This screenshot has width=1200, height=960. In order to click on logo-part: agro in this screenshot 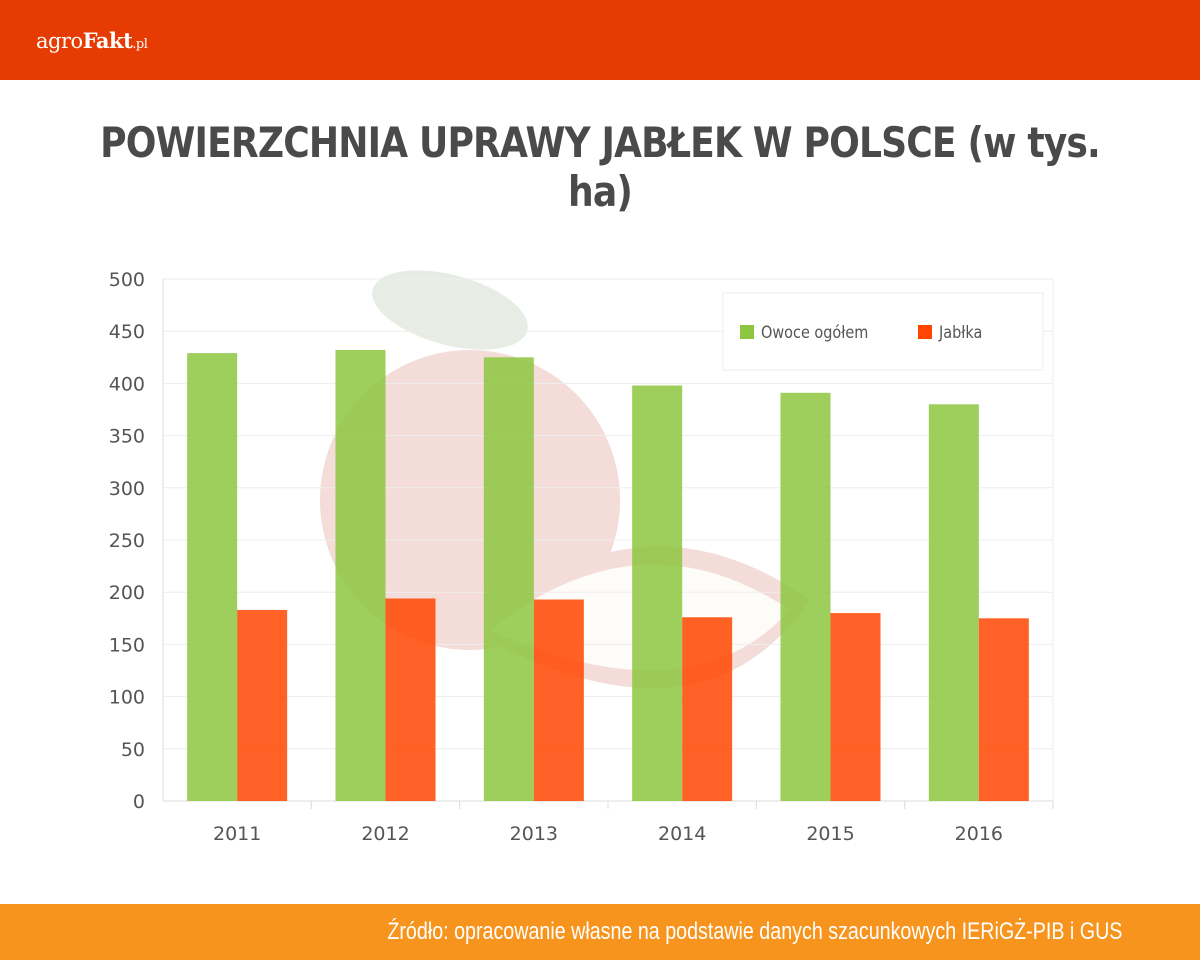, I will do `click(59, 41)`.